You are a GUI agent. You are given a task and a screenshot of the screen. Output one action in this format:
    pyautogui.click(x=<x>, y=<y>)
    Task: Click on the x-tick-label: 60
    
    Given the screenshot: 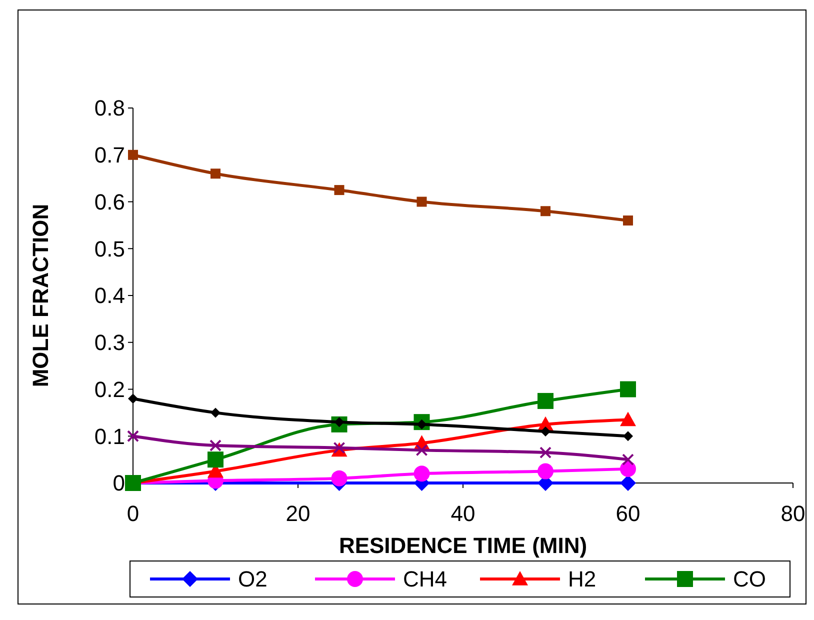 What is the action you would take?
    pyautogui.click(x=628, y=513)
    